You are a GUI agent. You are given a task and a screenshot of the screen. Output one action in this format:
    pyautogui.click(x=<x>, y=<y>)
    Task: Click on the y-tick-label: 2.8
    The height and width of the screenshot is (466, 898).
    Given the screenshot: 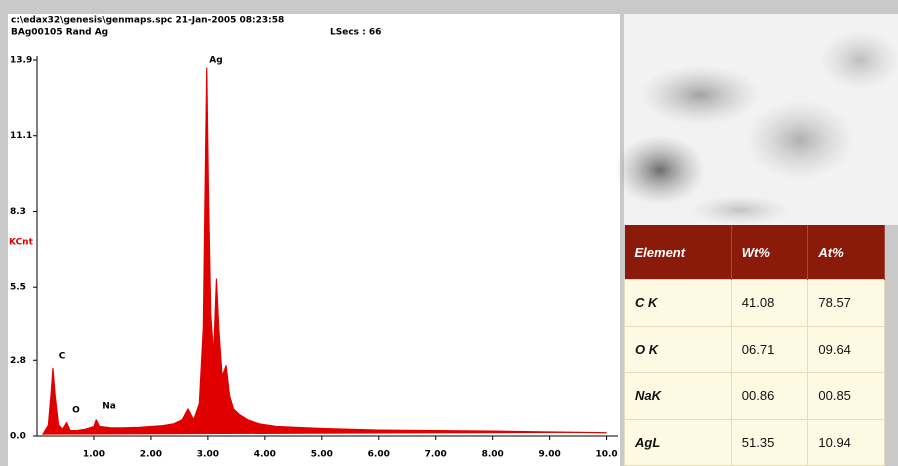 What is the action you would take?
    pyautogui.click(x=18, y=361)
    